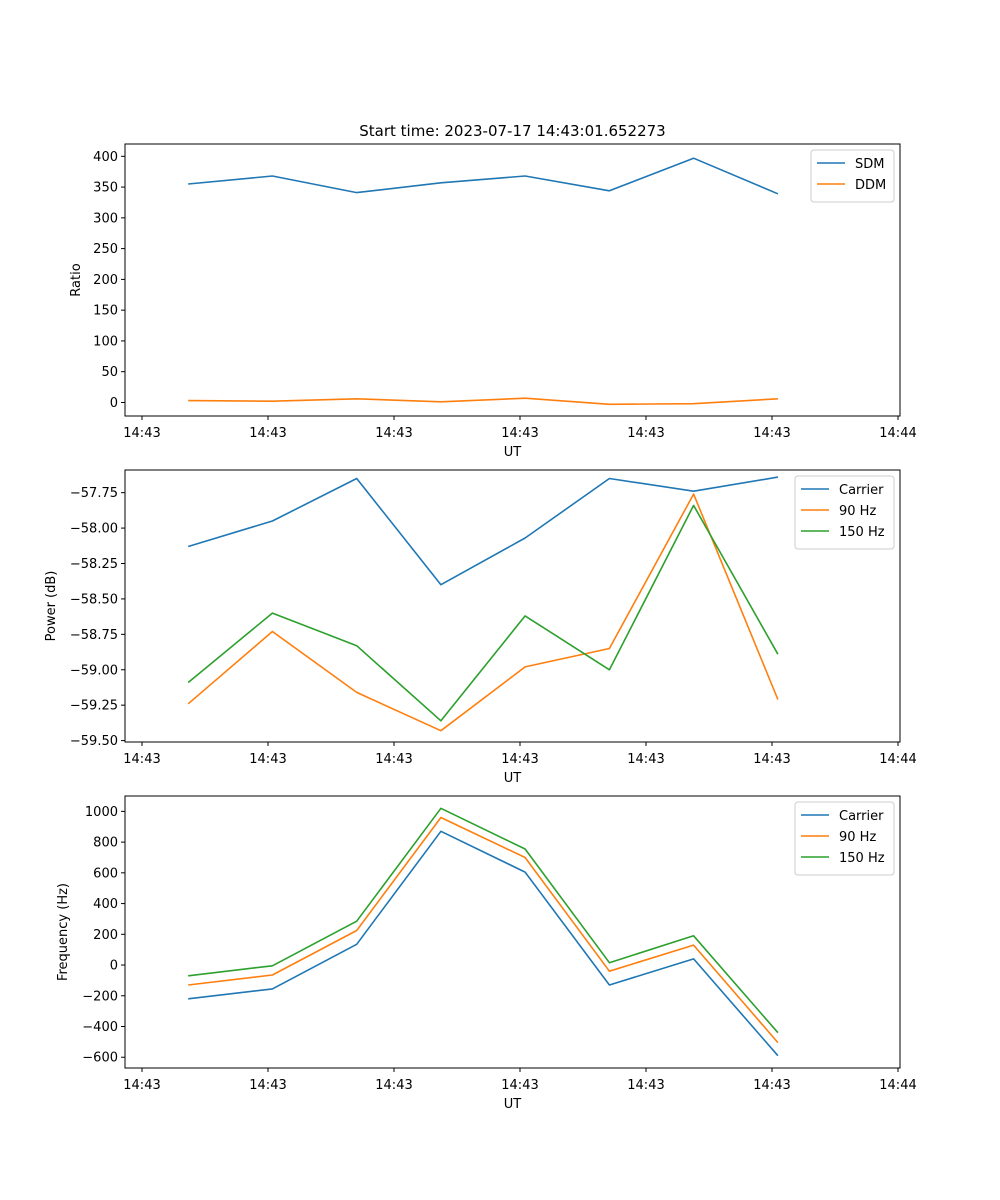 This screenshot has height=1200, width=1000. I want to click on y-tick-label: 300, so click(105, 218).